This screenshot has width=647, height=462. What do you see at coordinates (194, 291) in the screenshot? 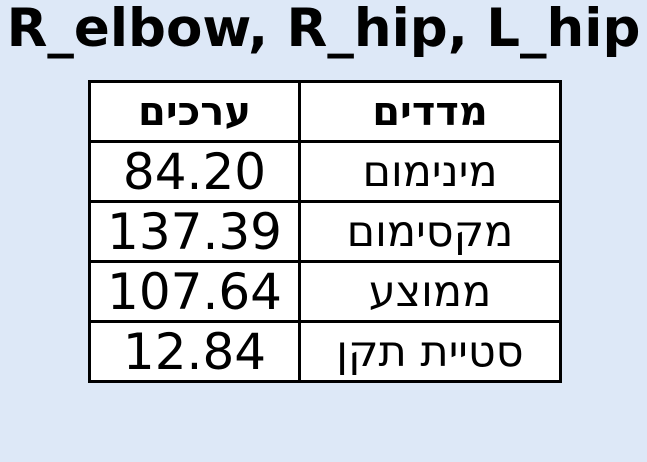
I see `value-cell: 107.64` at bounding box center [194, 291].